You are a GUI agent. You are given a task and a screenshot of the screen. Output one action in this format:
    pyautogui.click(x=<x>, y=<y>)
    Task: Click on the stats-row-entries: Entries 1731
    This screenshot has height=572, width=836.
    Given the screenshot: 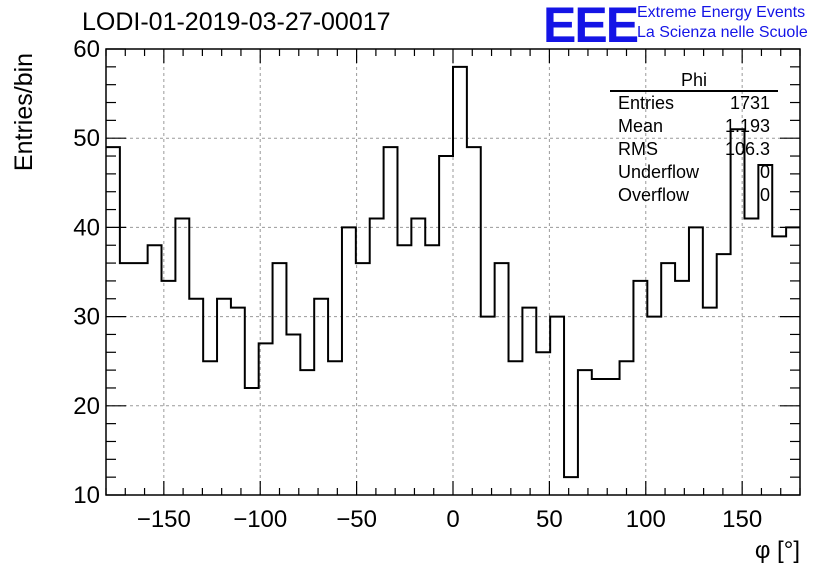 What is the action you would take?
    pyautogui.click(x=694, y=103)
    